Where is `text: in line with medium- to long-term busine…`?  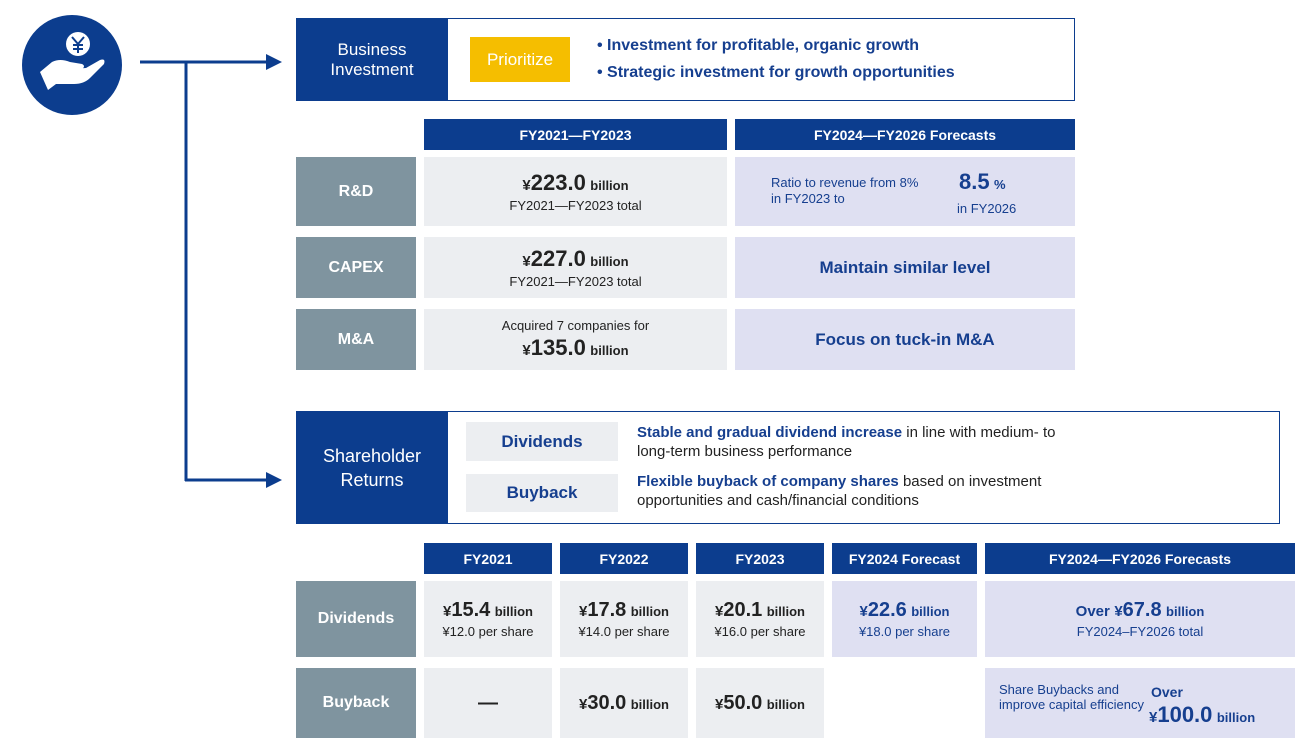
text: in line with medium- to long-term busine… is located at coordinates (846, 442).